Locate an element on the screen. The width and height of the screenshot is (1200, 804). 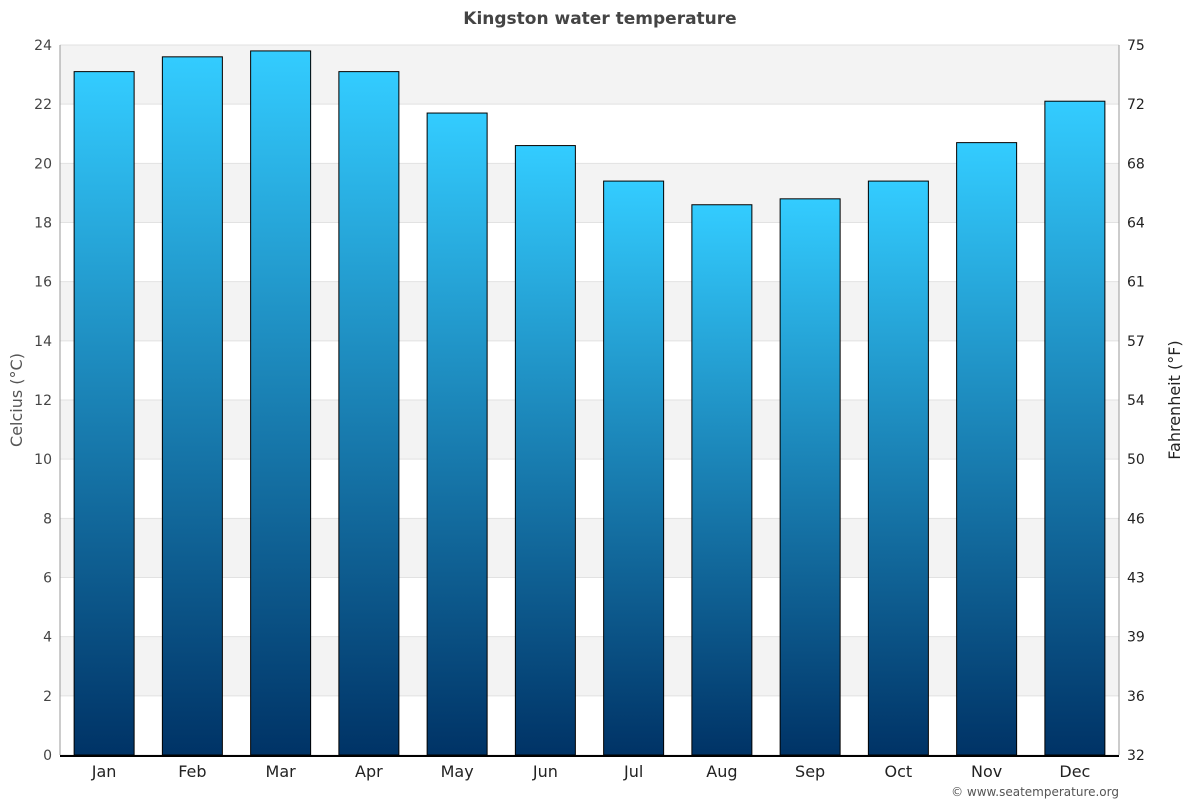
x-tick-label: Jul is located at coordinates (633, 771).